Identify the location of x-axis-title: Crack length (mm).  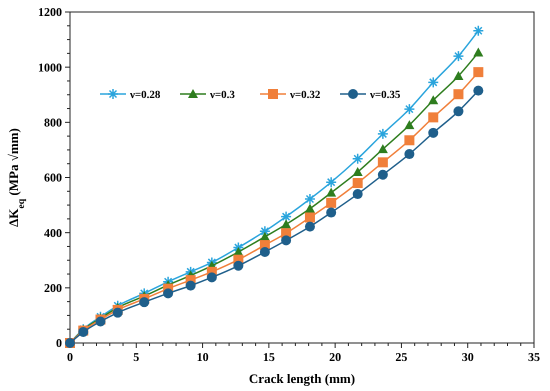
(302, 378).